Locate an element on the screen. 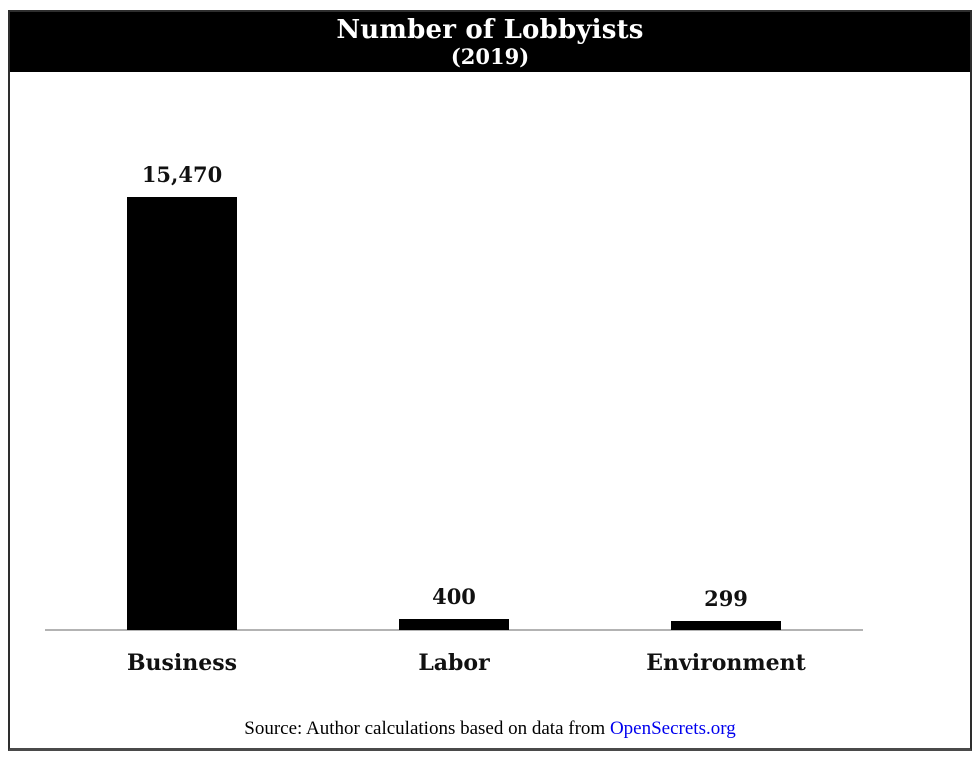 The image size is (980, 757). bar-group-environment: 299 Environment is located at coordinates (726, 631).